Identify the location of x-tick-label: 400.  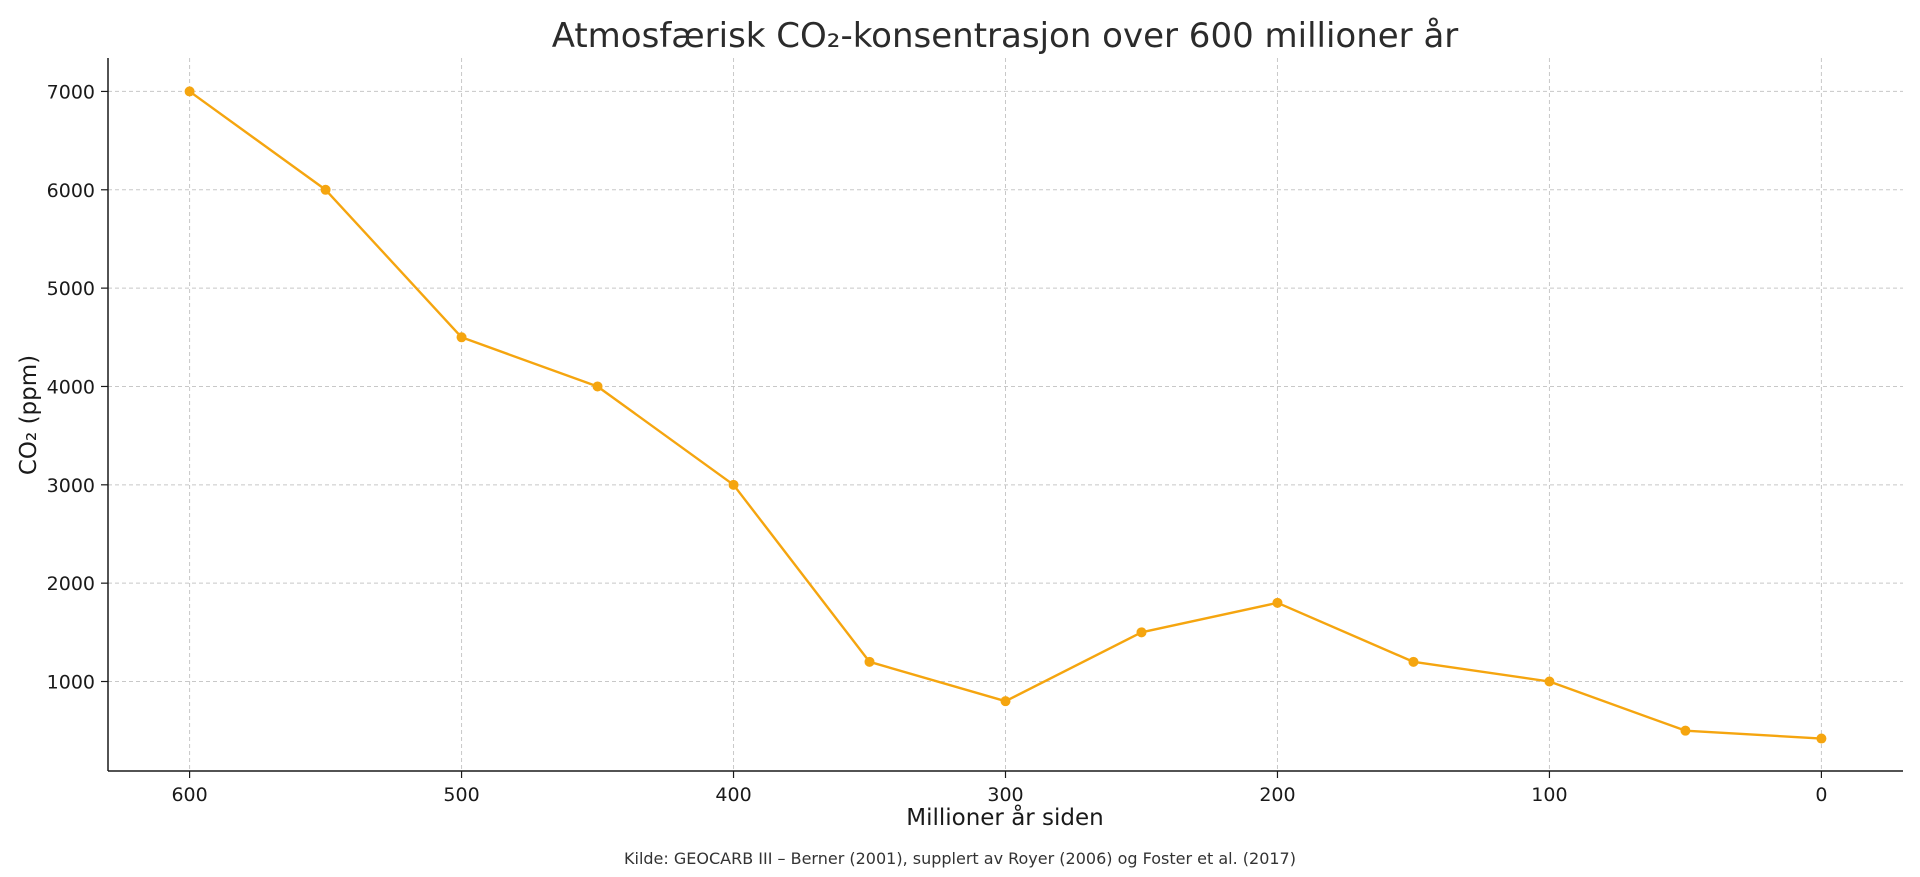
(733, 795).